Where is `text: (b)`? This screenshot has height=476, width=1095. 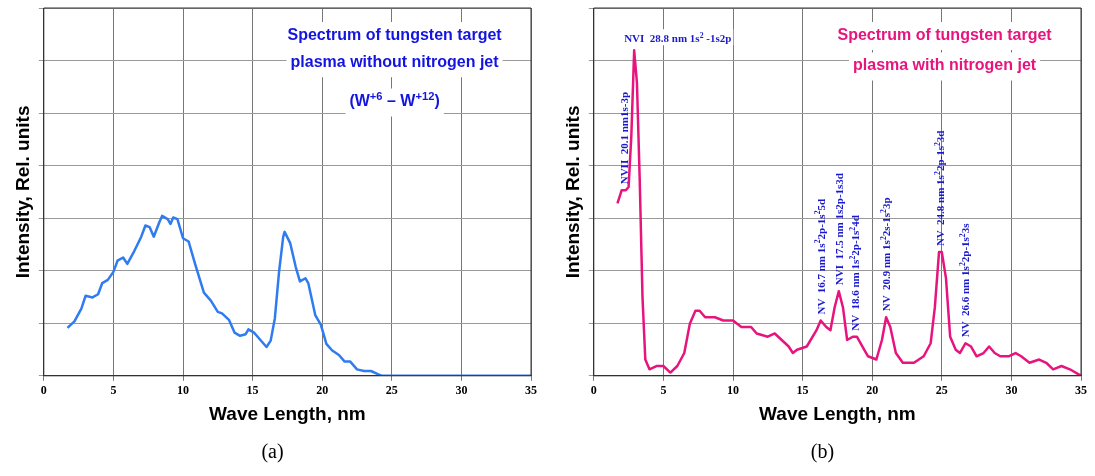
text: (b) is located at coordinates (822, 451).